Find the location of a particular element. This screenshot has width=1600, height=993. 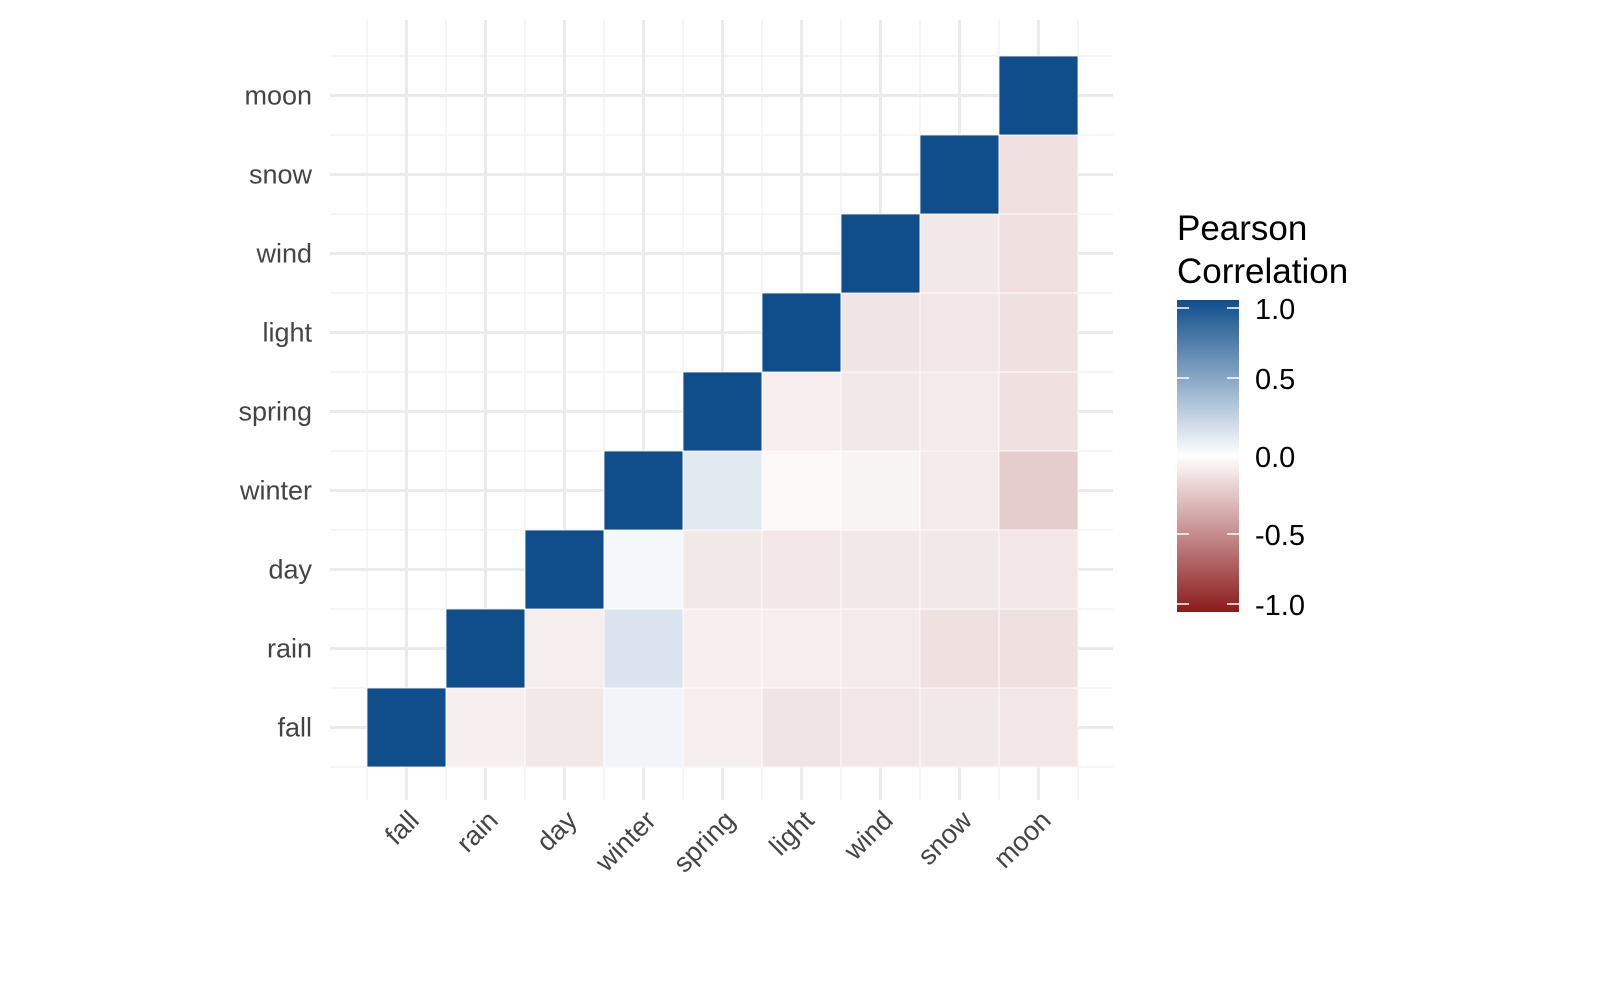

heatmap-cell-rain-rain is located at coordinates (485, 648).